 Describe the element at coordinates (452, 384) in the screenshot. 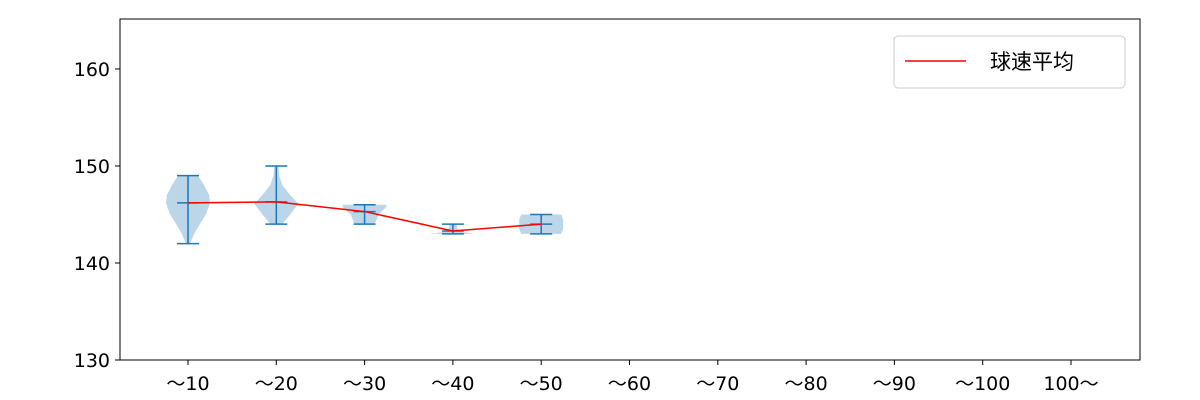

I see `x-tick-label: ～40` at that location.